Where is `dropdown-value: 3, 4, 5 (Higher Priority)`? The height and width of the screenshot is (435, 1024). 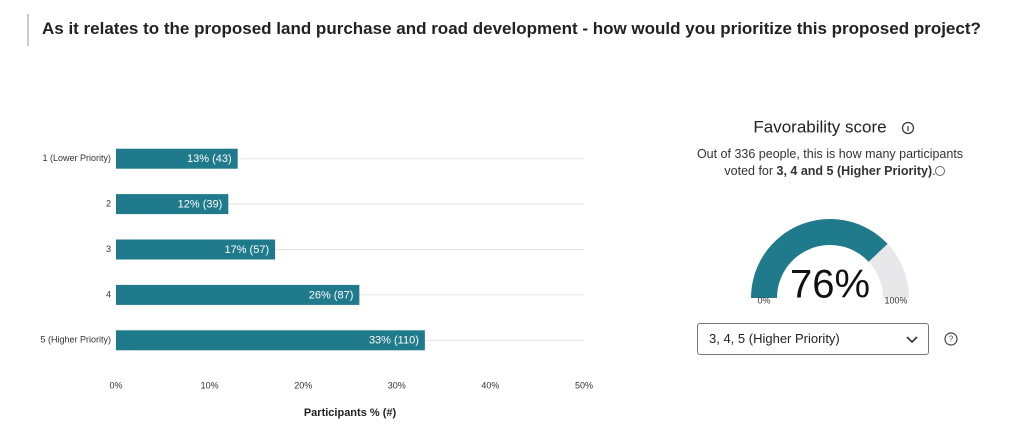 dropdown-value: 3, 4, 5 (Higher Priority) is located at coordinates (774, 338).